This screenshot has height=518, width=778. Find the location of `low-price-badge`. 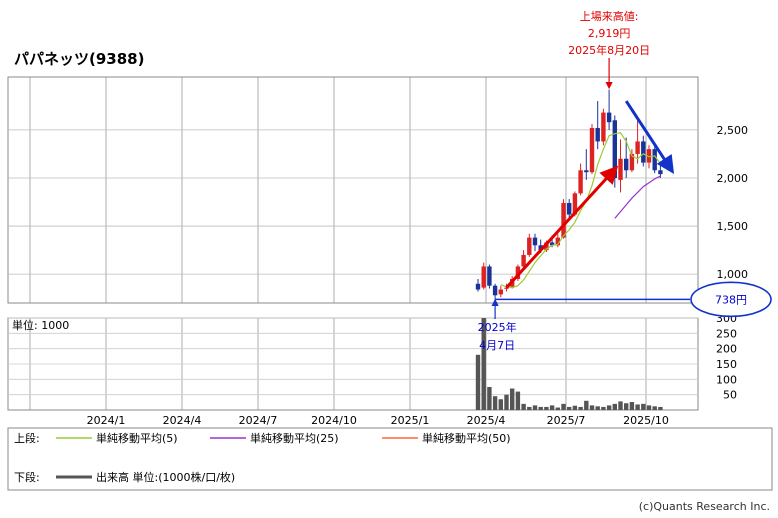

low-price-badge is located at coordinates (731, 299).